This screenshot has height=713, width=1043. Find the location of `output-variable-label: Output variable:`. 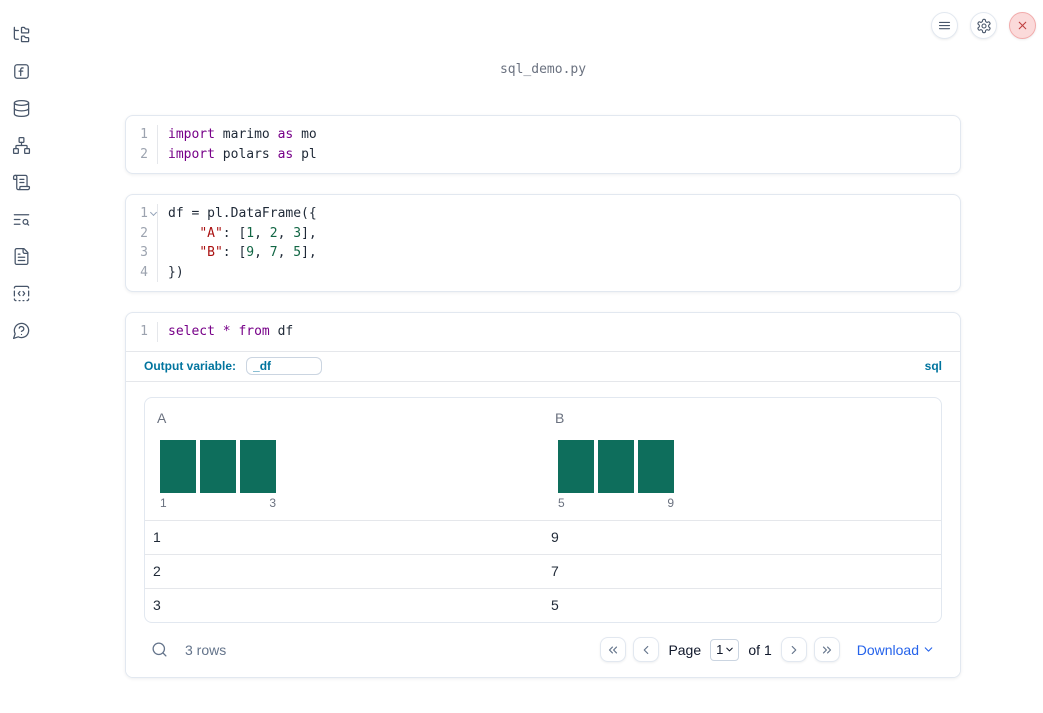

output-variable-label: Output variable: is located at coordinates (190, 366).